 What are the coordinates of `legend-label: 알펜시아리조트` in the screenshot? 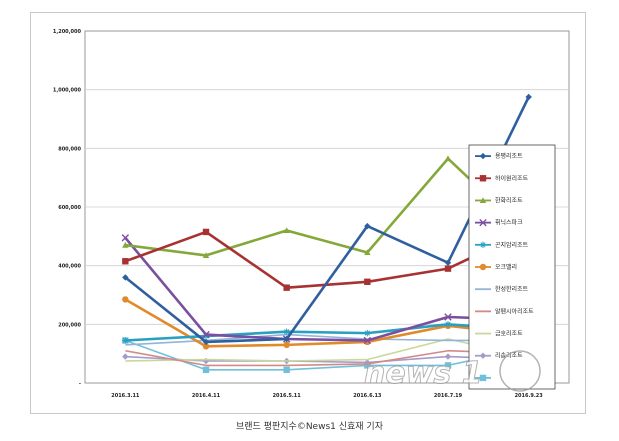 It's located at (514, 311).